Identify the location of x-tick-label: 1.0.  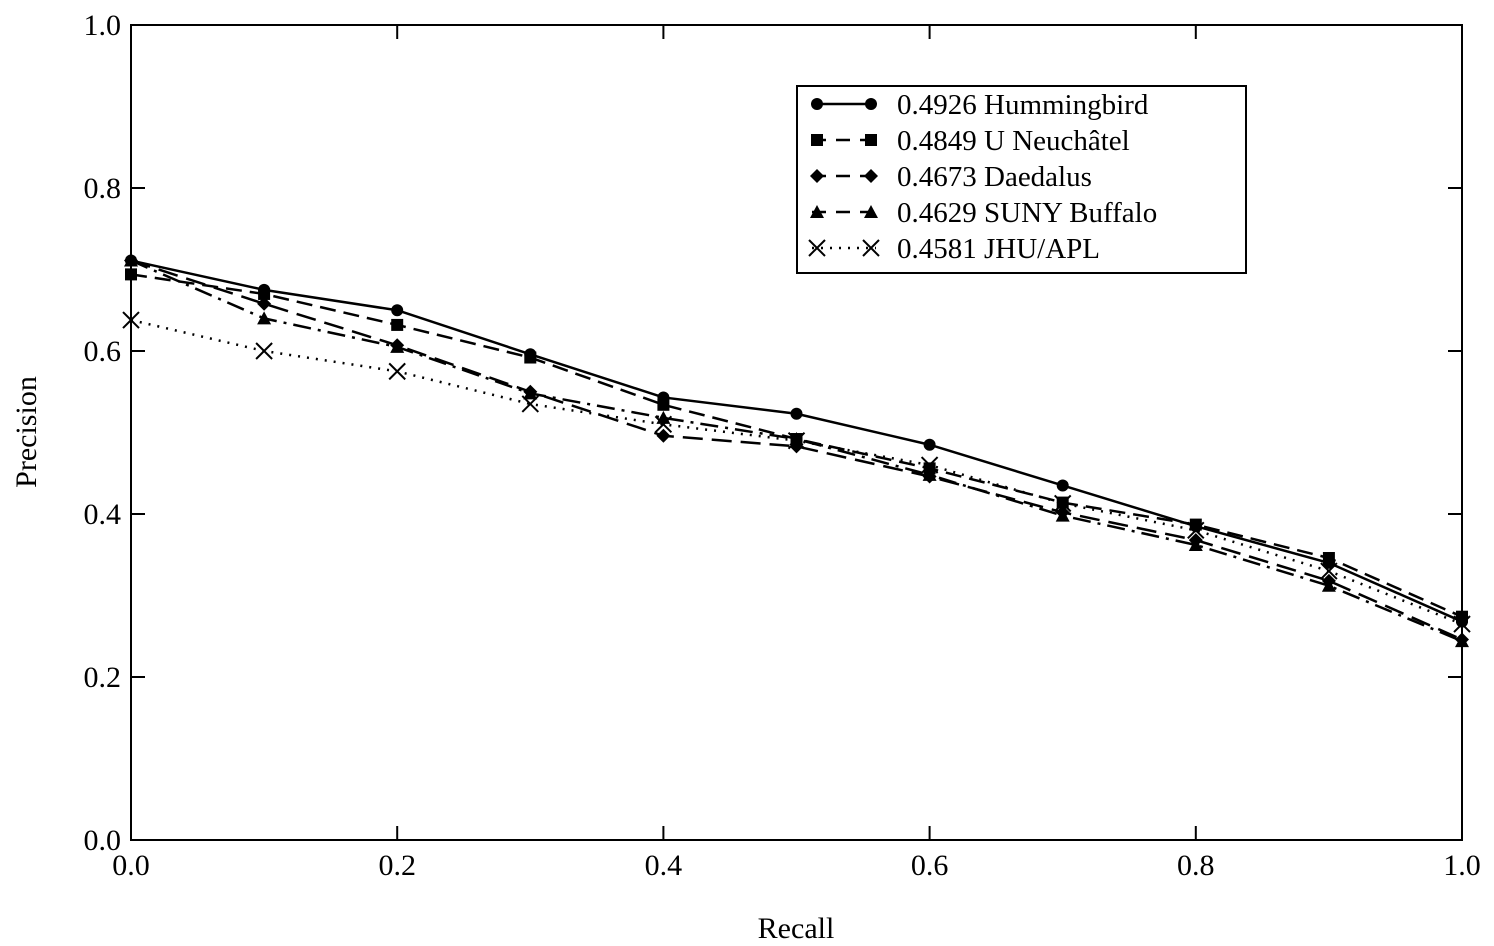
(1462, 865).